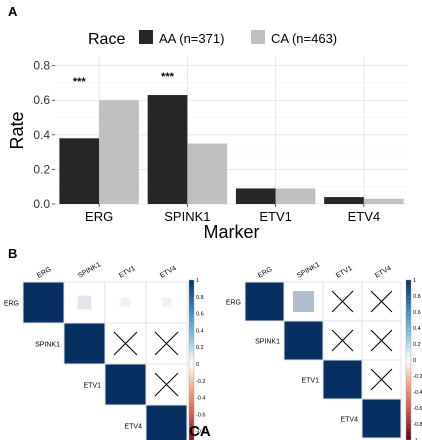 The image size is (422, 440). What do you see at coordinates (13, 11) in the screenshot?
I see `panel-a-label: A` at bounding box center [13, 11].